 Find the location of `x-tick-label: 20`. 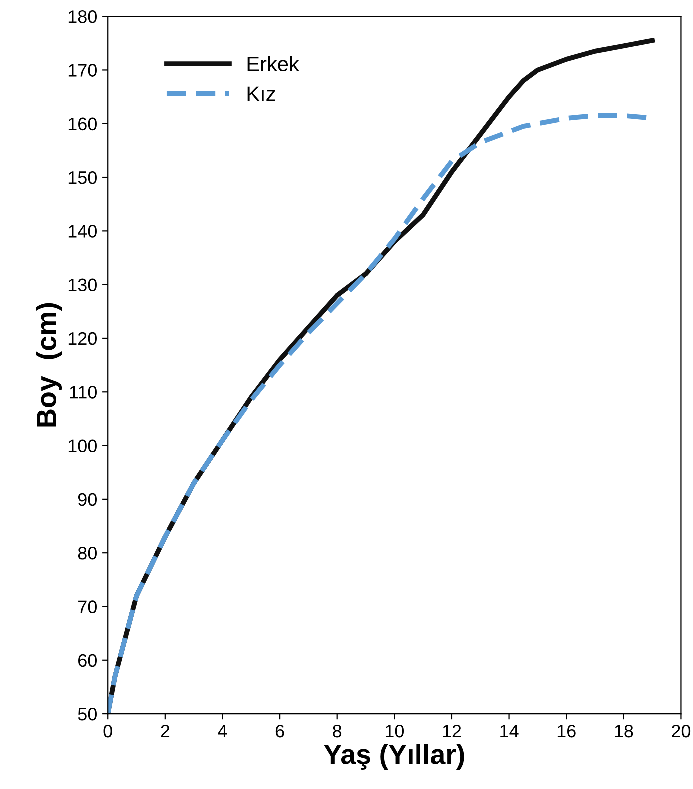

x-tick-label: 20 is located at coordinates (681, 731).